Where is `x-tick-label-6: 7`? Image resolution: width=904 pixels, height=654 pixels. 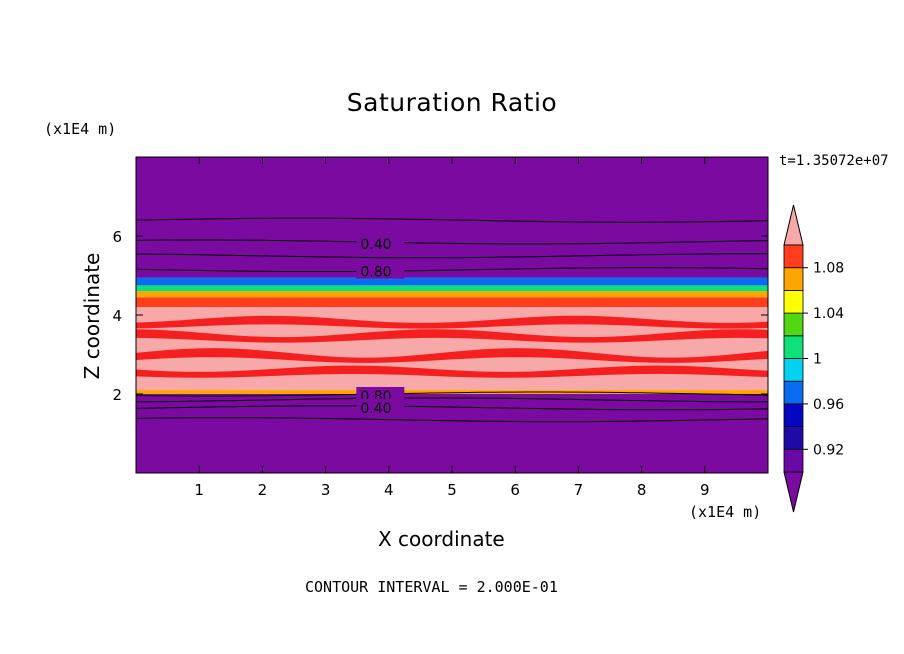 x-tick-label-6: 7 is located at coordinates (579, 490).